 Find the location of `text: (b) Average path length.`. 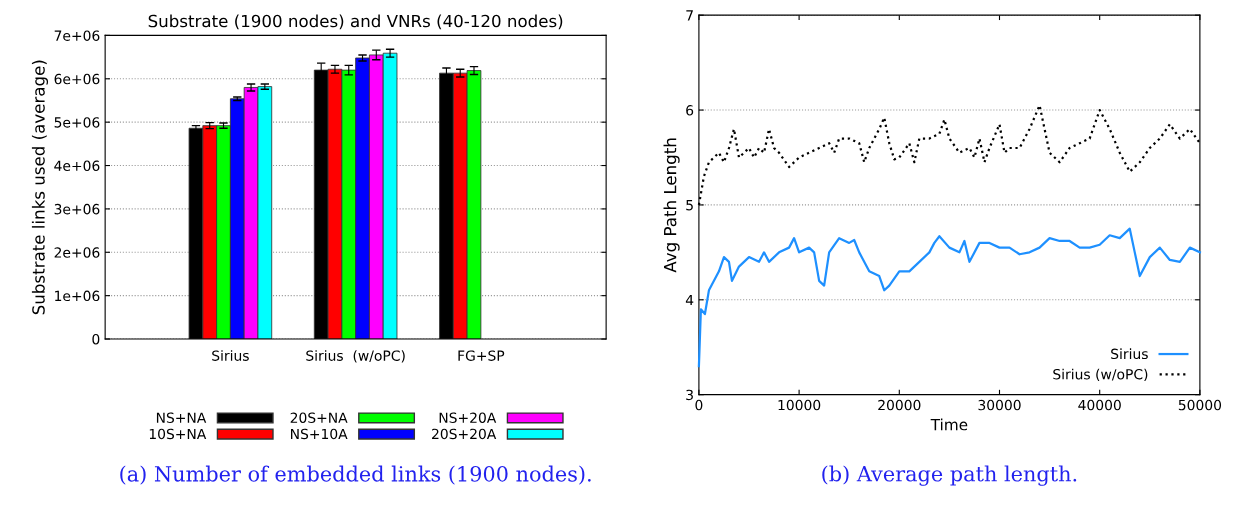

text: (b) Average path length. is located at coordinates (949, 475).